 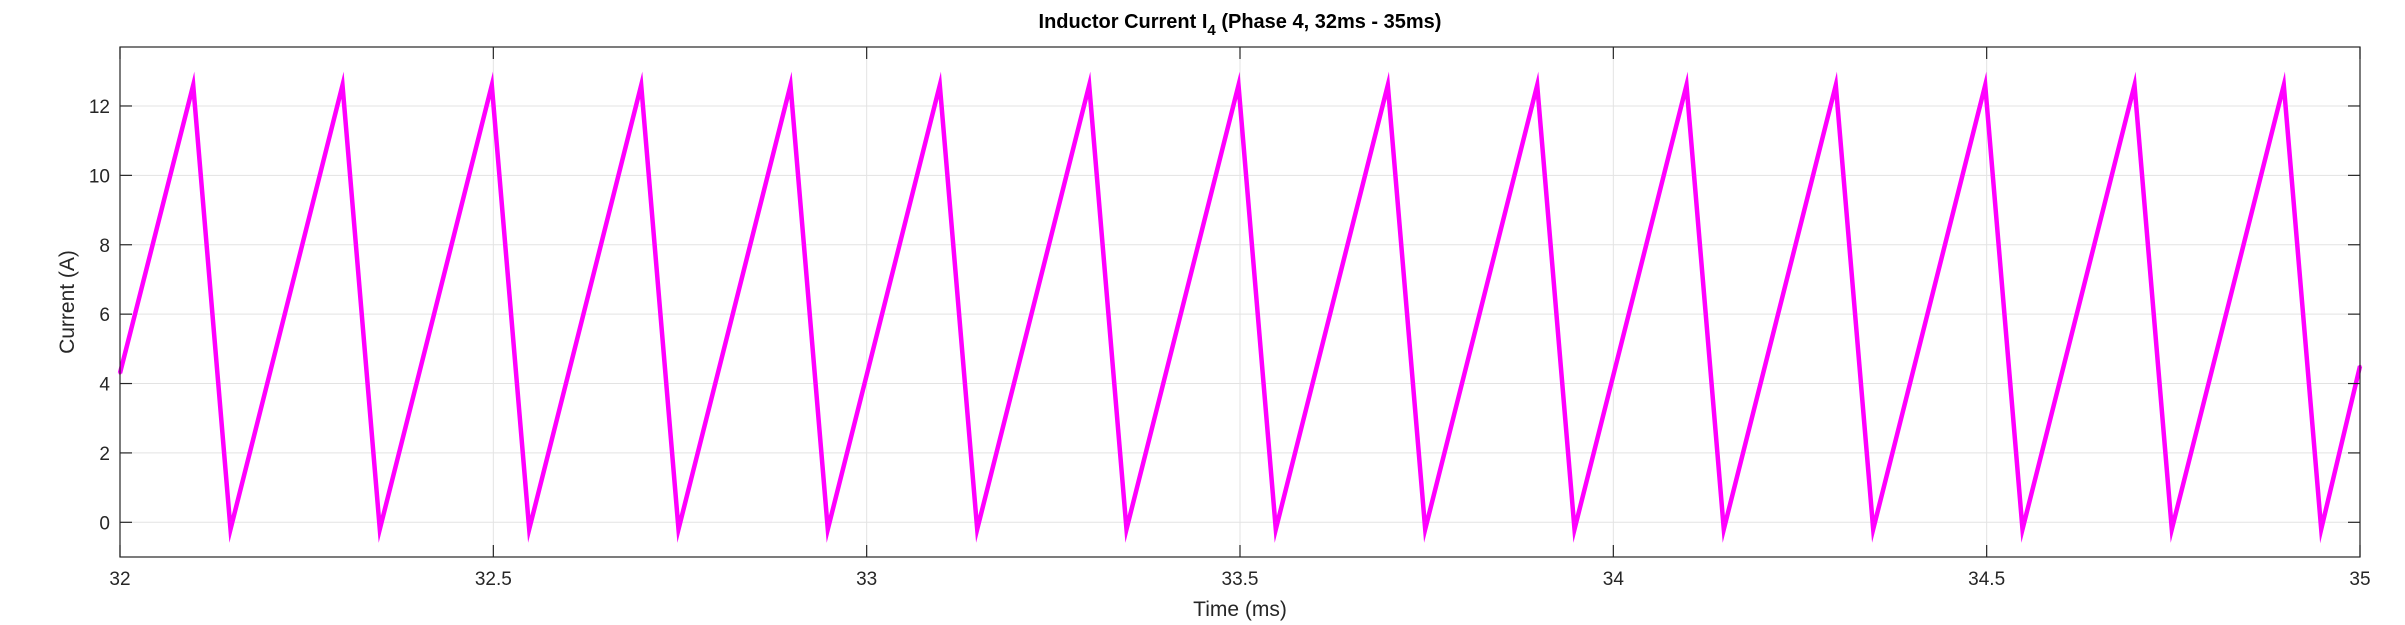 I want to click on chart-title-suffix: (Phase 4, 32ms - 35ms), so click(x=1329, y=22).